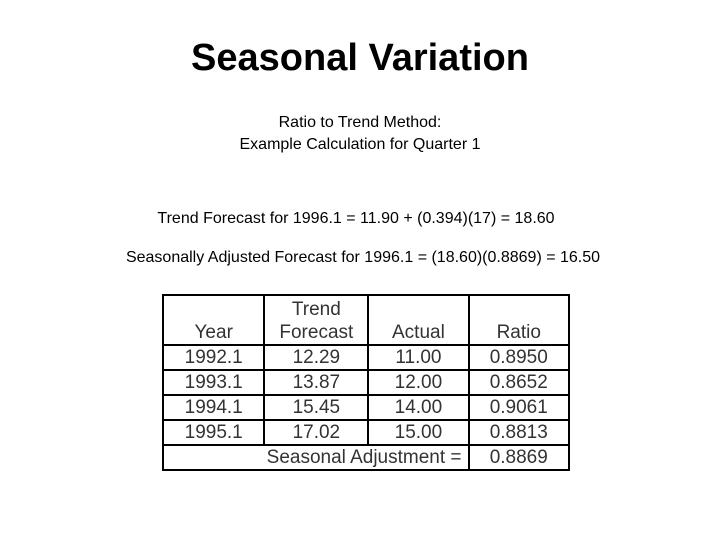 The height and width of the screenshot is (540, 720). Describe the element at coordinates (418, 382) in the screenshot. I see `cell-actual: 12.00` at that location.